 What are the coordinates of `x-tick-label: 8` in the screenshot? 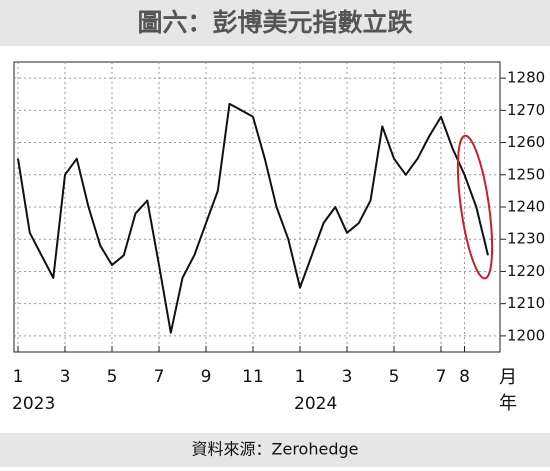 It's located at (464, 377).